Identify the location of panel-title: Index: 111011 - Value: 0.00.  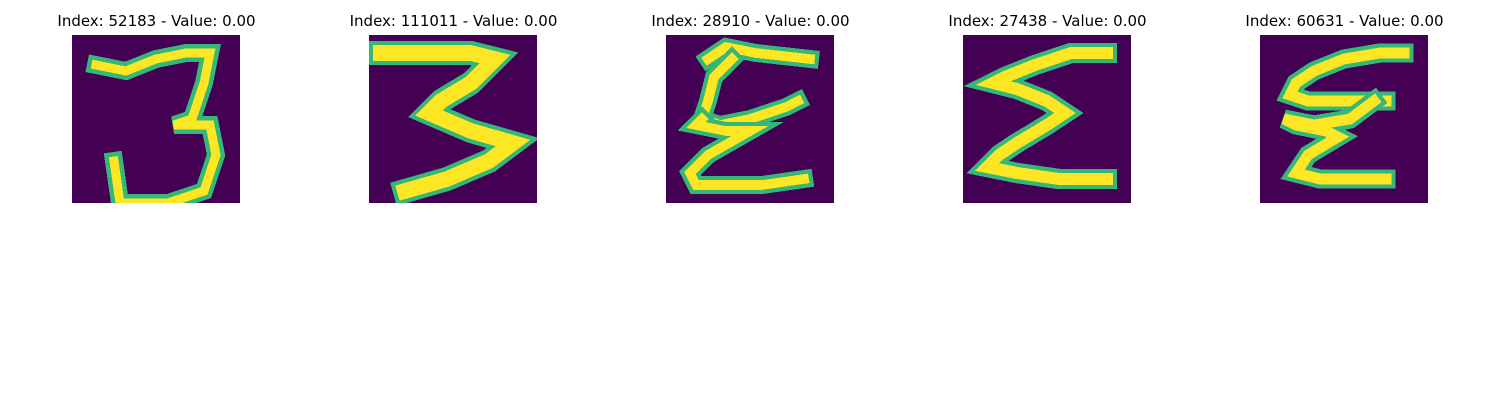
(453, 21).